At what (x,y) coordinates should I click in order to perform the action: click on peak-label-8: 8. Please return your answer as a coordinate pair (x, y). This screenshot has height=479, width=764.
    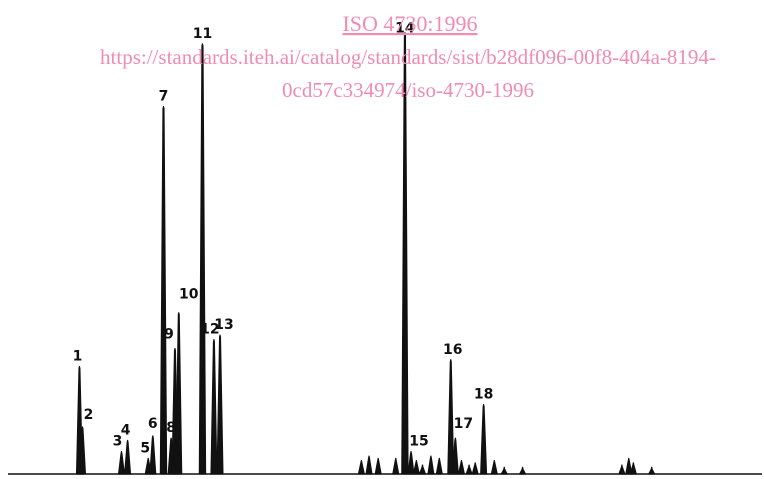
    Looking at the image, I should click on (171, 428).